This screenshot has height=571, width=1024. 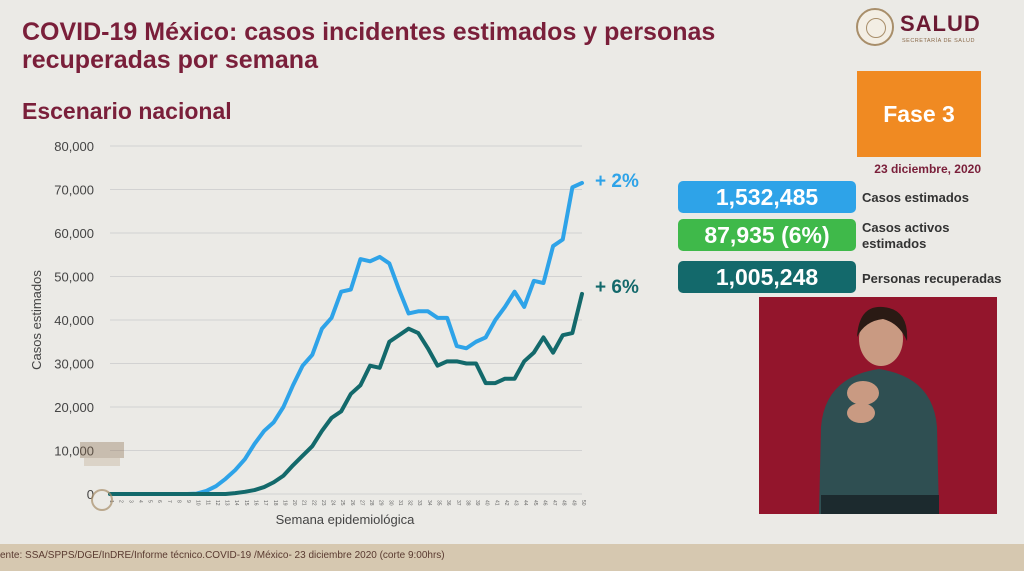 What do you see at coordinates (313, 503) in the screenshot?
I see `x-tick-label: 22` at bounding box center [313, 503].